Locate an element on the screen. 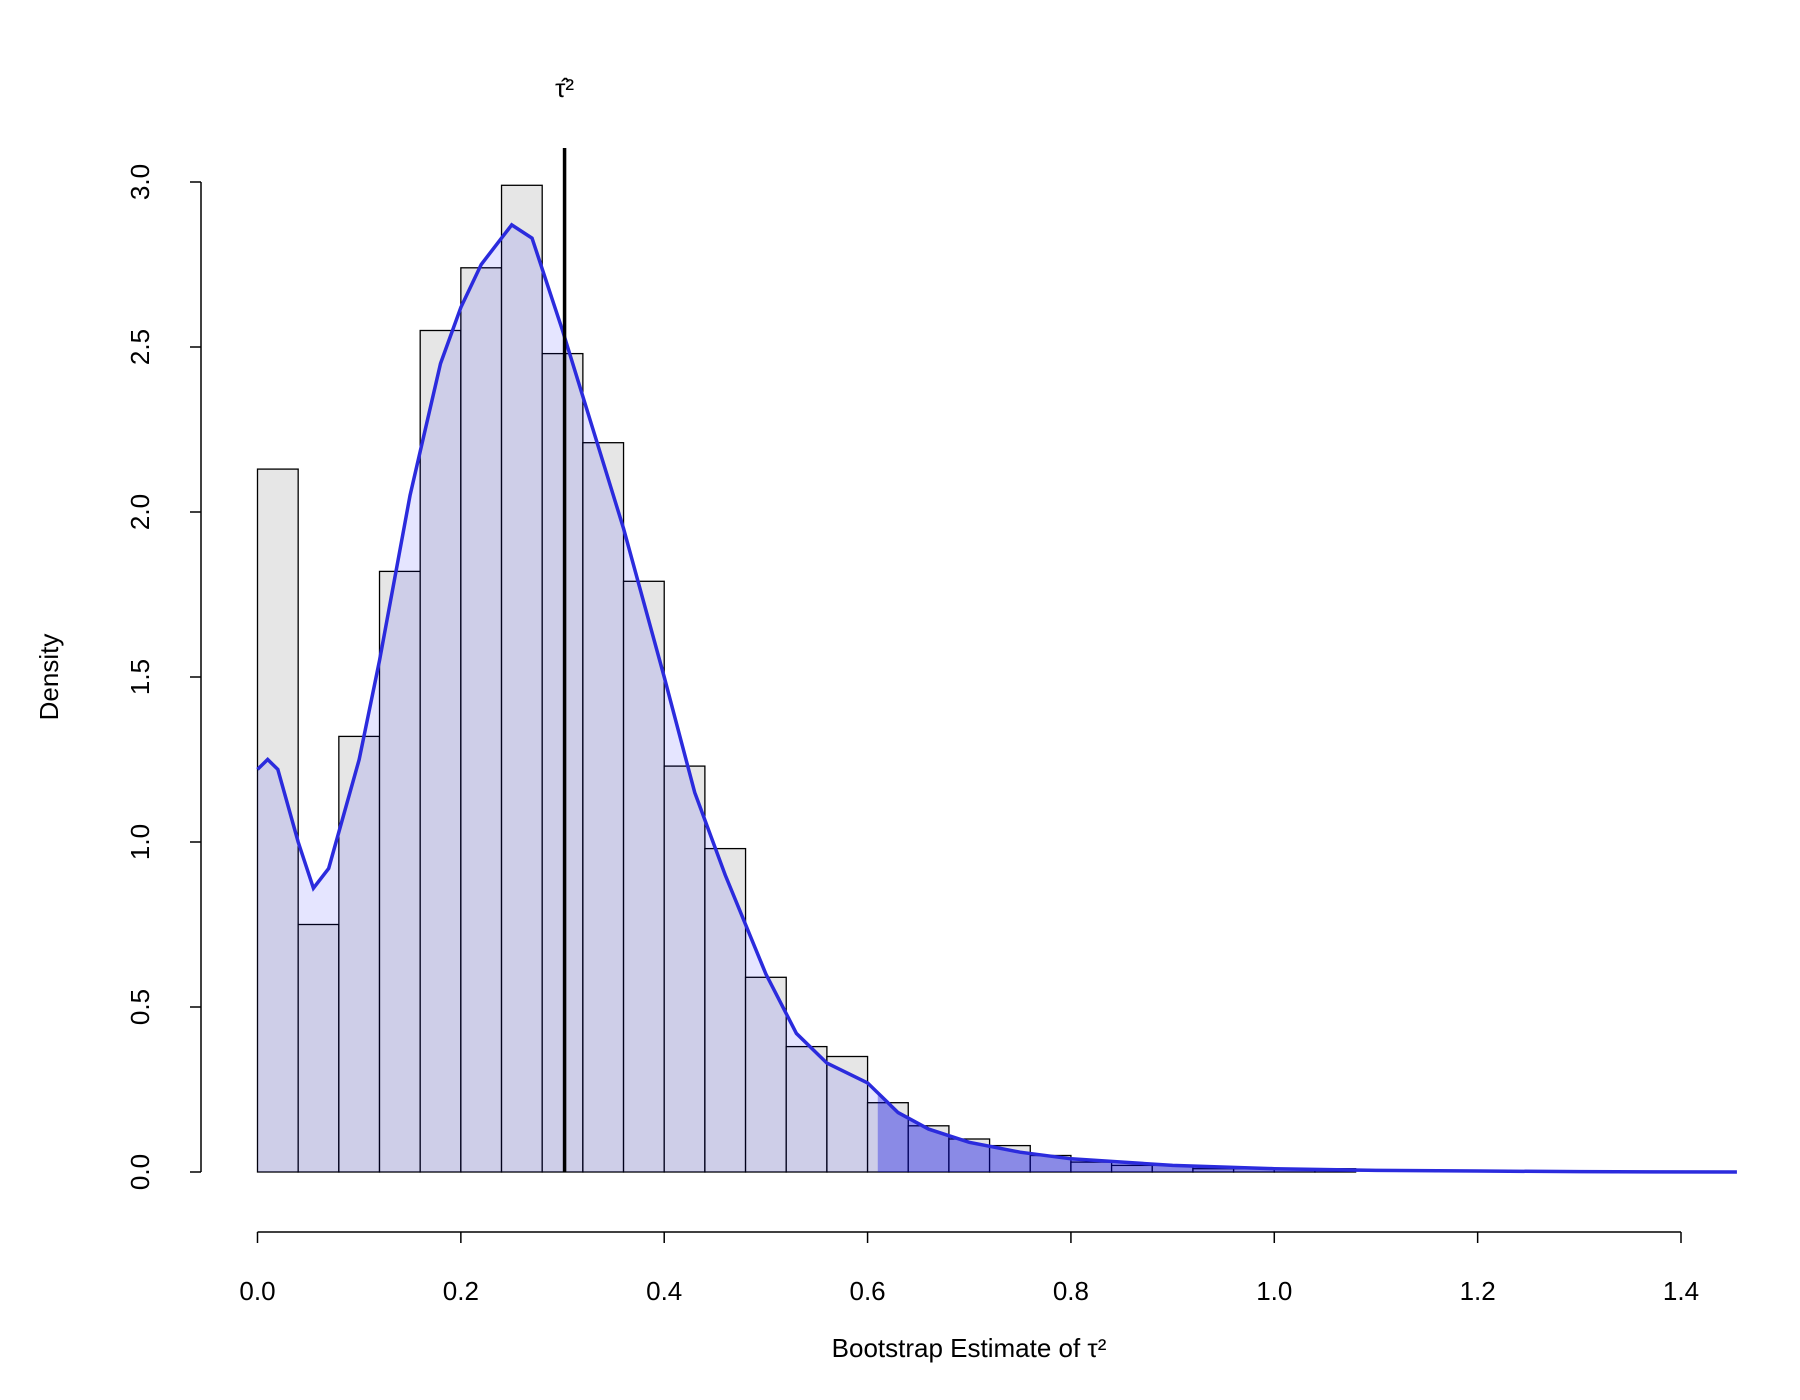  y-tick-label: 2.0 is located at coordinates (140, 512).